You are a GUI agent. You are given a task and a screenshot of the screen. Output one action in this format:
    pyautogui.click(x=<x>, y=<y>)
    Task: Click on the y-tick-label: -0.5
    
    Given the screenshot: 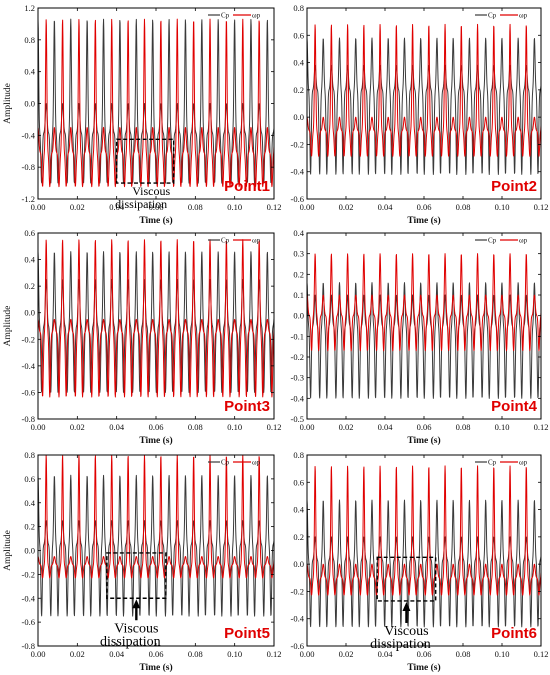 What is the action you would take?
    pyautogui.click(x=297, y=419)
    